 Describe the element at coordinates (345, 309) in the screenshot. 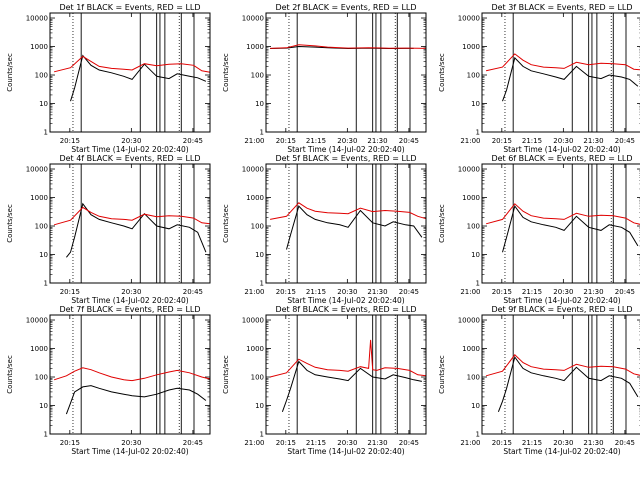

I see `chart-title: Det 8f BLACK = Events, RED = LLD` at that location.